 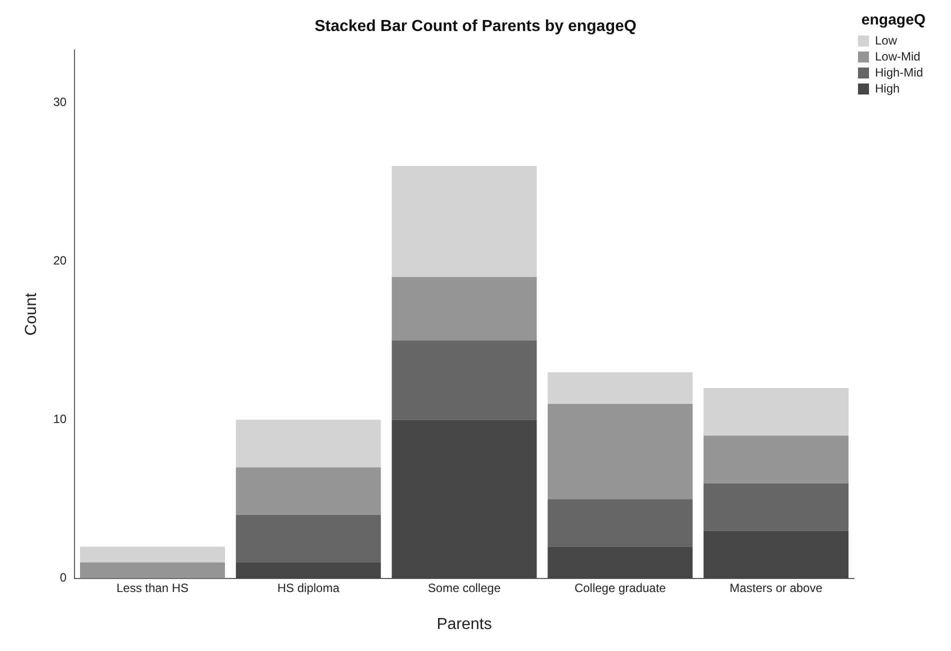 What do you see at coordinates (60, 419) in the screenshot?
I see `y-tick-label: 10` at bounding box center [60, 419].